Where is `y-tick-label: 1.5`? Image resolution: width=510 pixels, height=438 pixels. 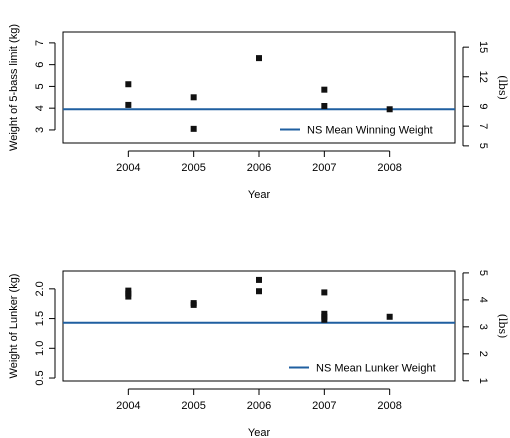 y-tick-label: 1.5 is located at coordinates (40, 318).